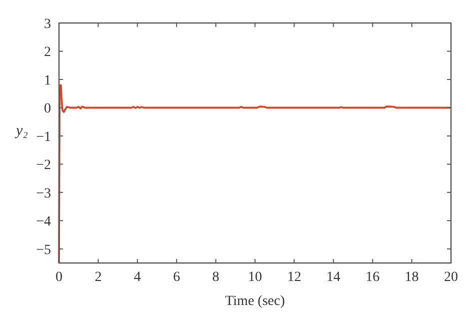  What do you see at coordinates (43, 166) in the screenshot?
I see `y-tick-label: −2` at bounding box center [43, 166].